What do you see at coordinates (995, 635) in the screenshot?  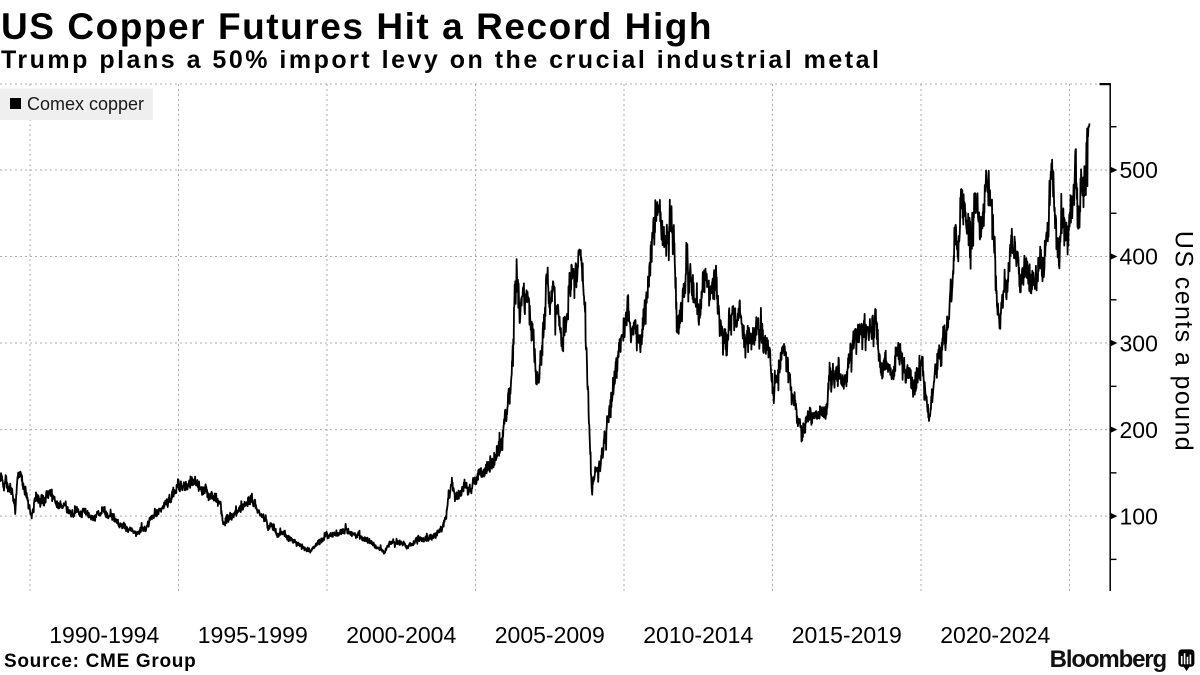 I see `svg-text: 2020-2024` at bounding box center [995, 635].